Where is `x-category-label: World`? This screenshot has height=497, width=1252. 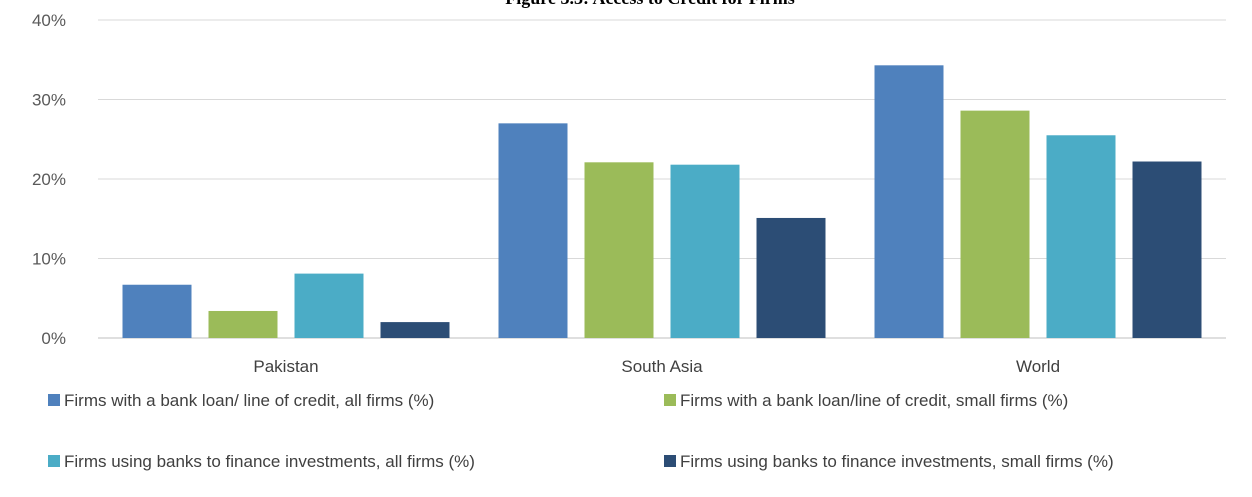
x-category-label: World is located at coordinates (1038, 366).